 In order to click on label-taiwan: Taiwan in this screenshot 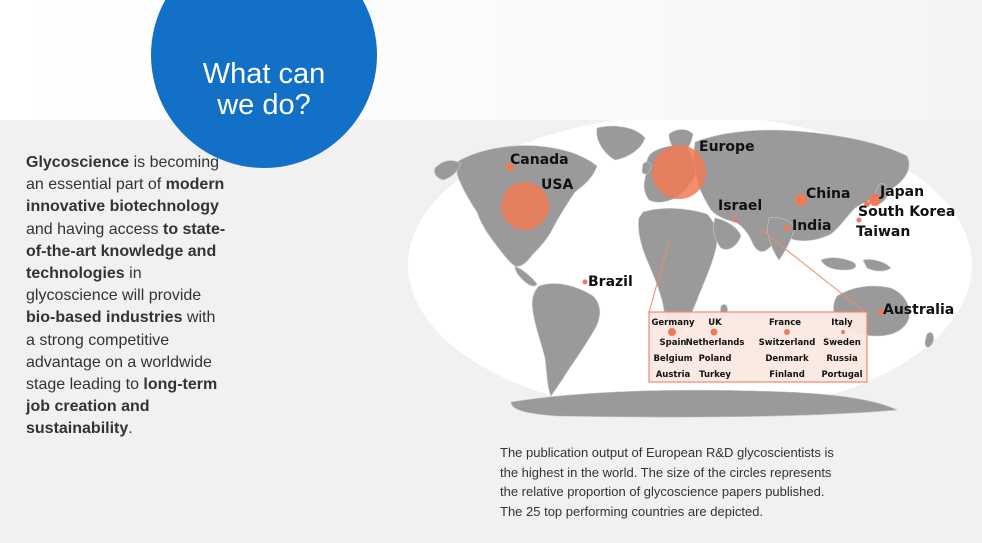, I will do `click(883, 232)`.